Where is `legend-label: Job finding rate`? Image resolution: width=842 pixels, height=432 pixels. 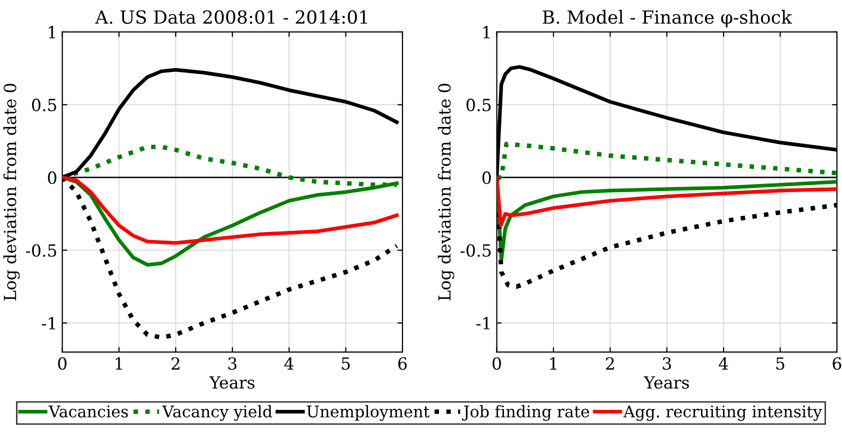 legend-label: Job finding rate is located at coordinates (526, 413).